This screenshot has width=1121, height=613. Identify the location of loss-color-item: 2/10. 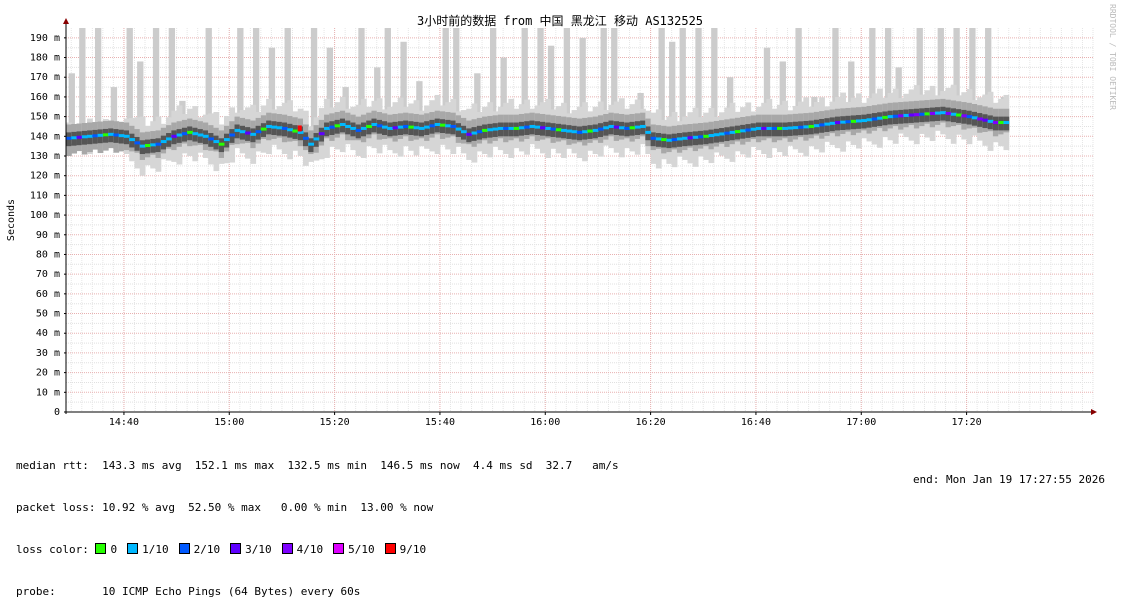
(199, 549).